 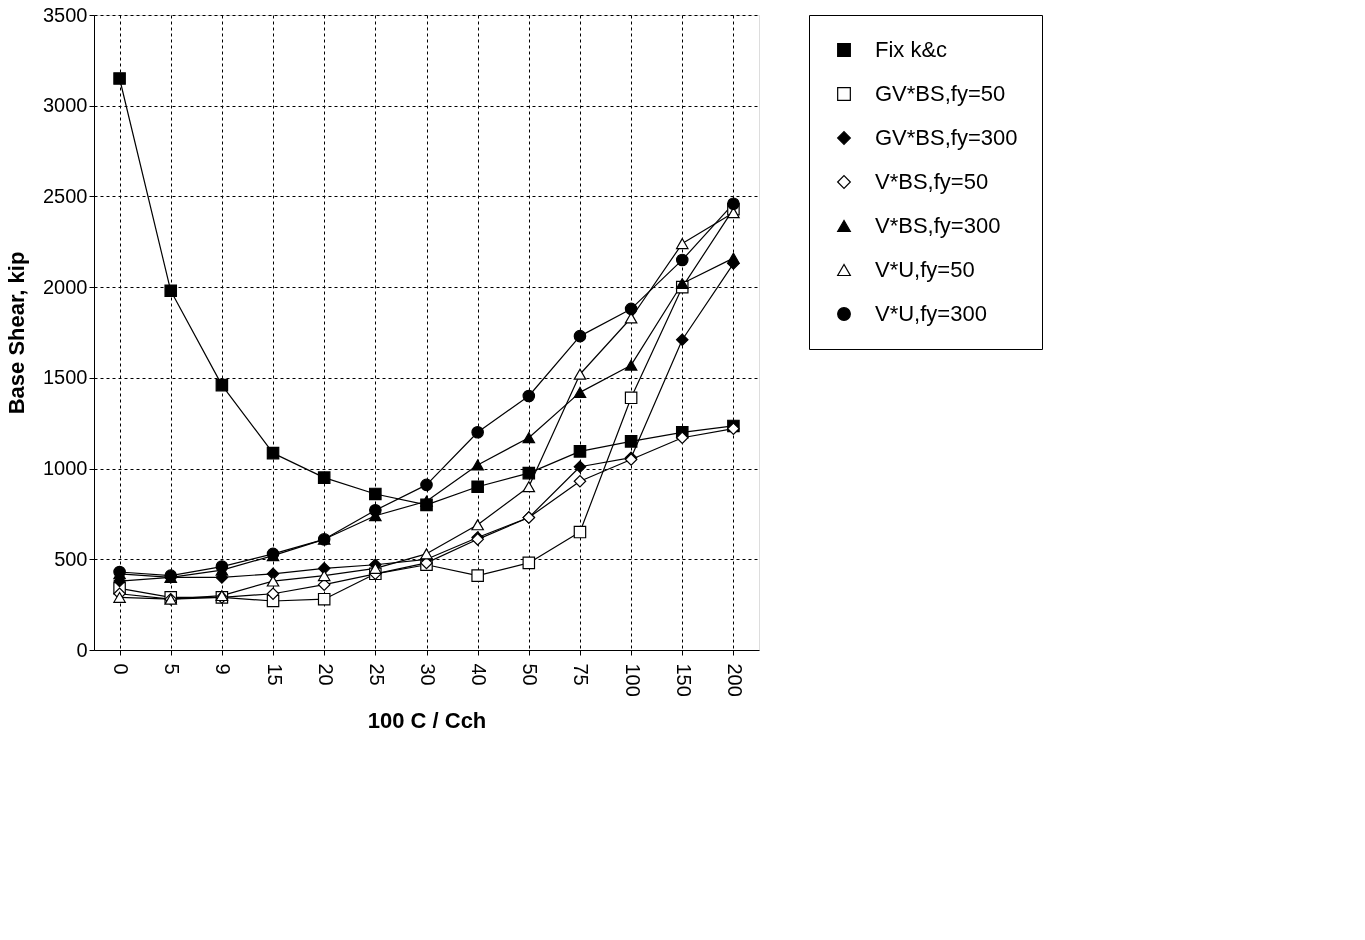 I want to click on y-tick-label: 2500, so click(x=65, y=195).